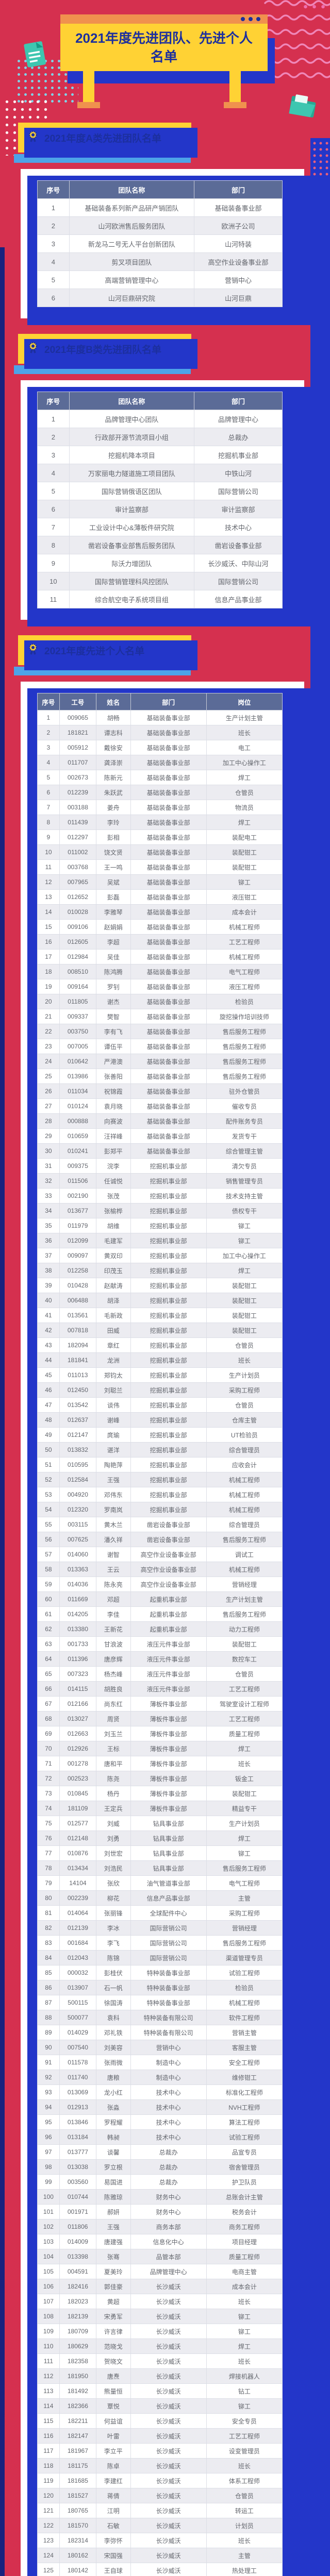 This screenshot has width=330, height=2576. Describe the element at coordinates (168, 2211) in the screenshot. I see `table-cell: 财务中心` at that location.